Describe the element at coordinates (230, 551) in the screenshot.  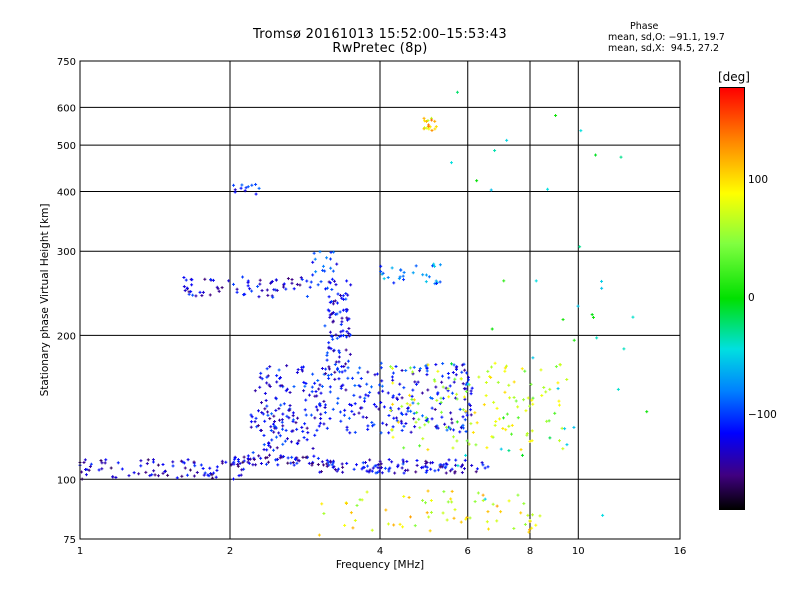
I see `x-tick-label: 2` at that location.